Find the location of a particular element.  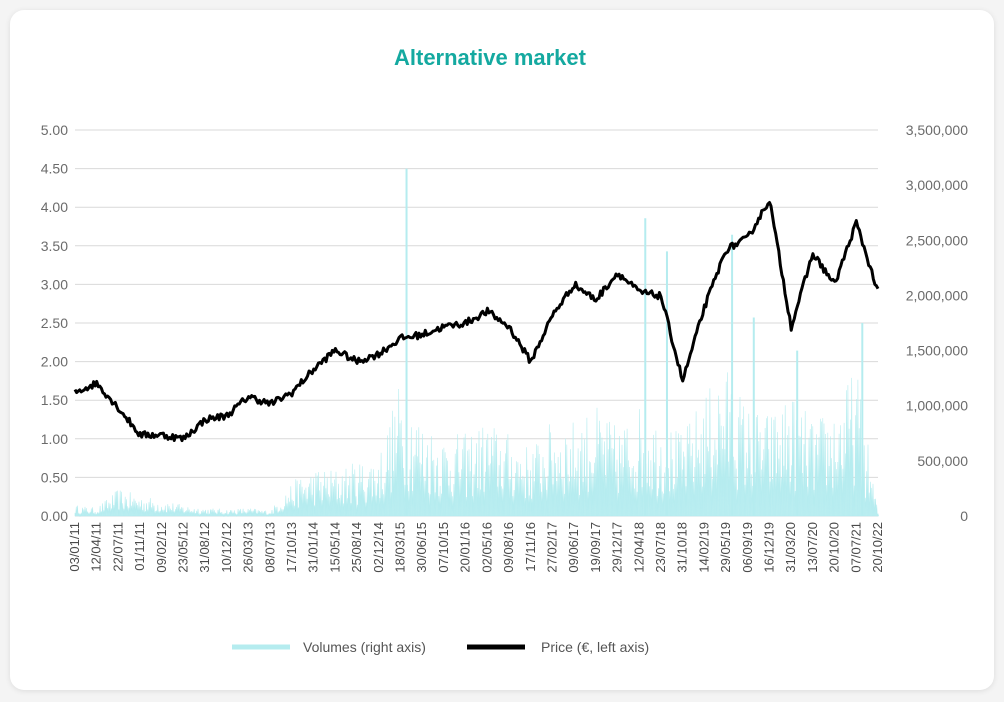

right-tick-label: 1,000,000 is located at coordinates (937, 406).